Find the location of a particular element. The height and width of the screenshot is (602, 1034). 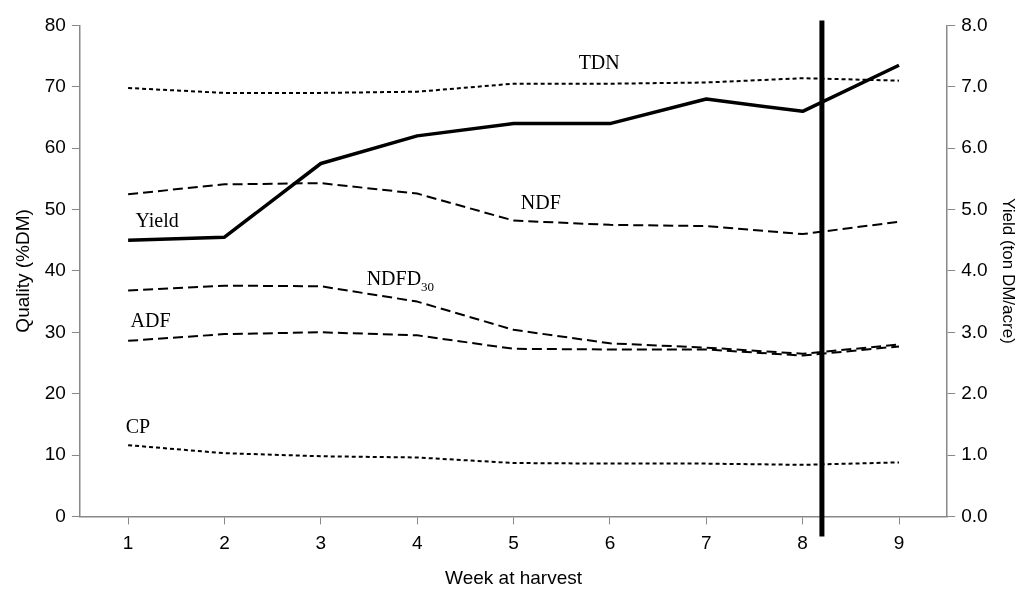

x-tick-label: 7 is located at coordinates (706, 543).